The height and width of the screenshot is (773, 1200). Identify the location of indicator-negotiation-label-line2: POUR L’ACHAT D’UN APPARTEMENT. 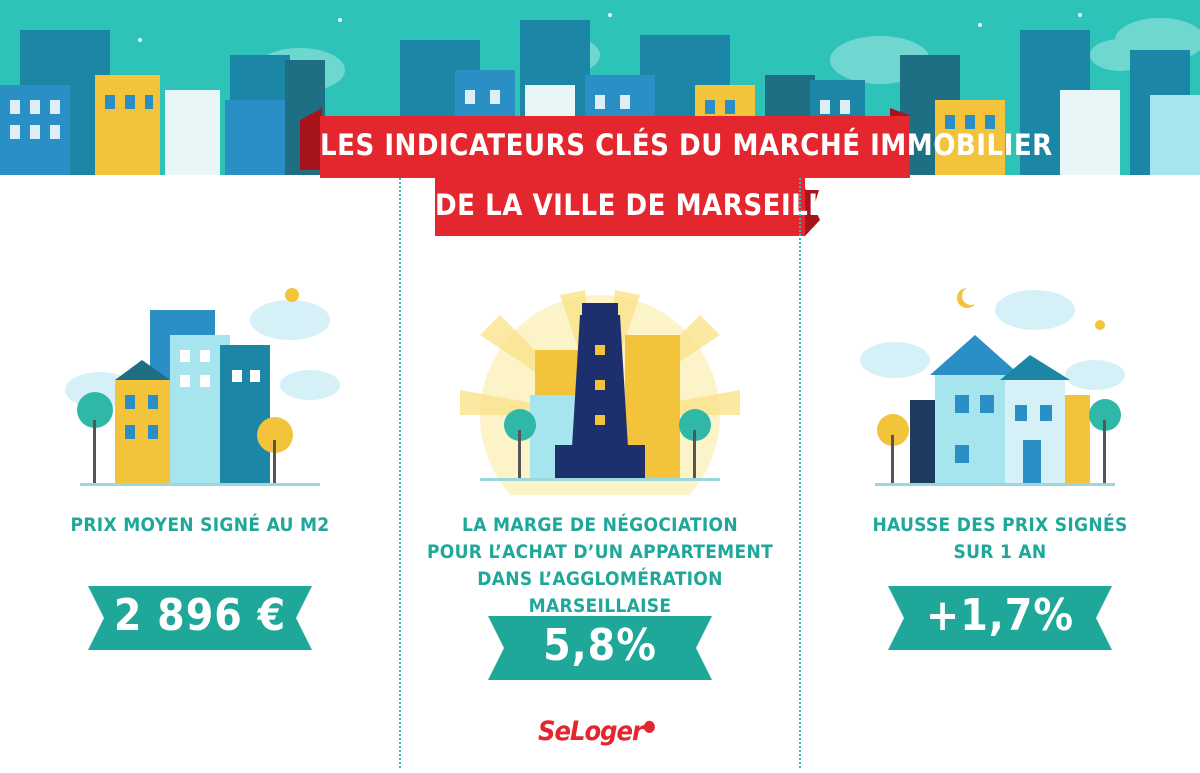
(600, 552).